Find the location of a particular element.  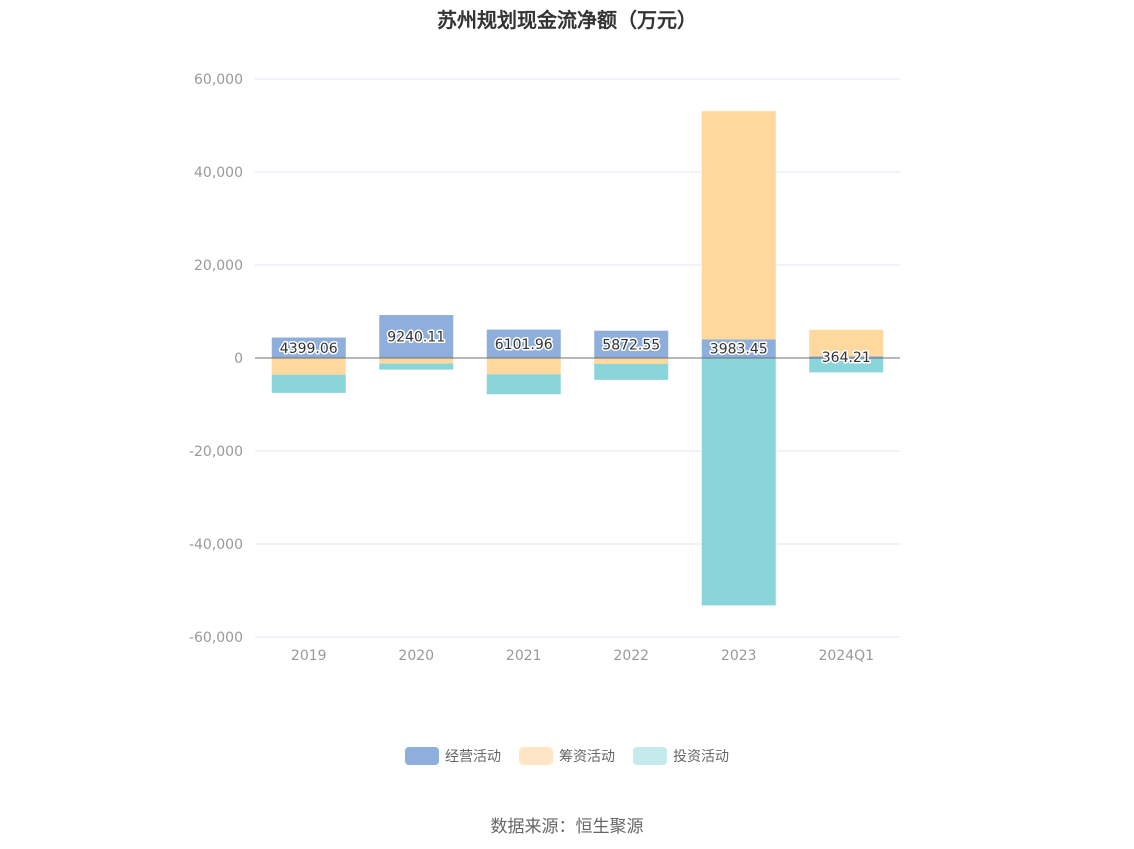

bar-筹资活动-2019 is located at coordinates (308, 366).